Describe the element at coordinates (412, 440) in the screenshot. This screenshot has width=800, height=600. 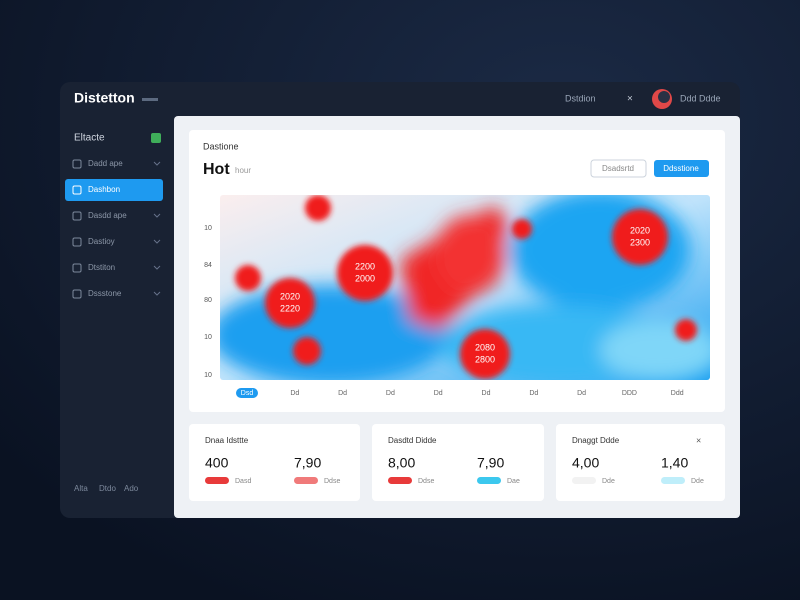
I see `card-title: Dasdtd Didde` at that location.